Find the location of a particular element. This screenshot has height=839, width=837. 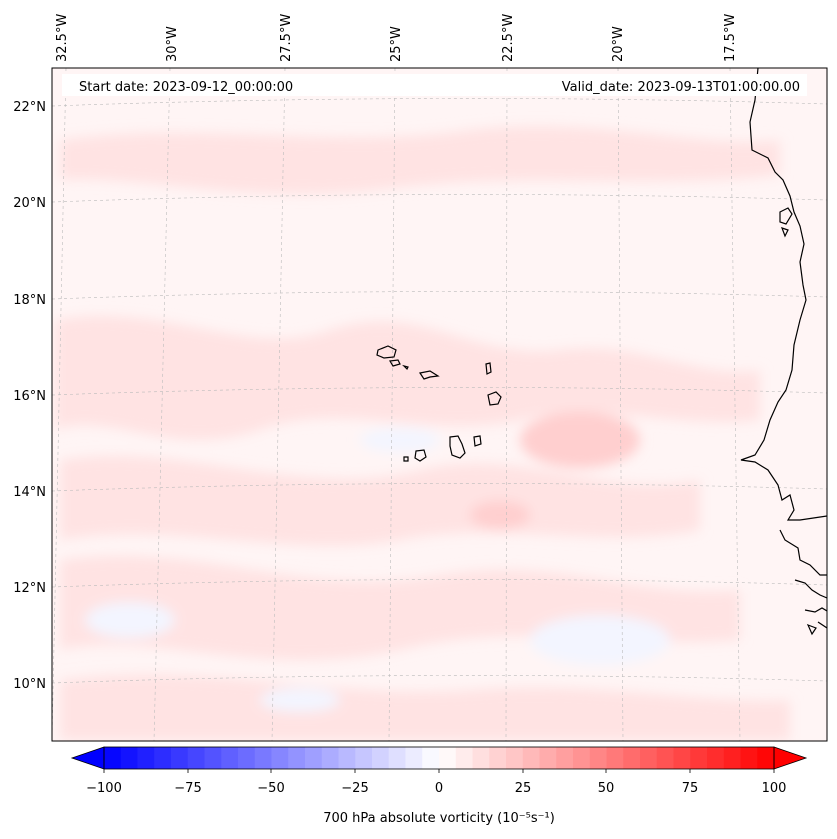

cape-verde-sal is located at coordinates (488, 368).